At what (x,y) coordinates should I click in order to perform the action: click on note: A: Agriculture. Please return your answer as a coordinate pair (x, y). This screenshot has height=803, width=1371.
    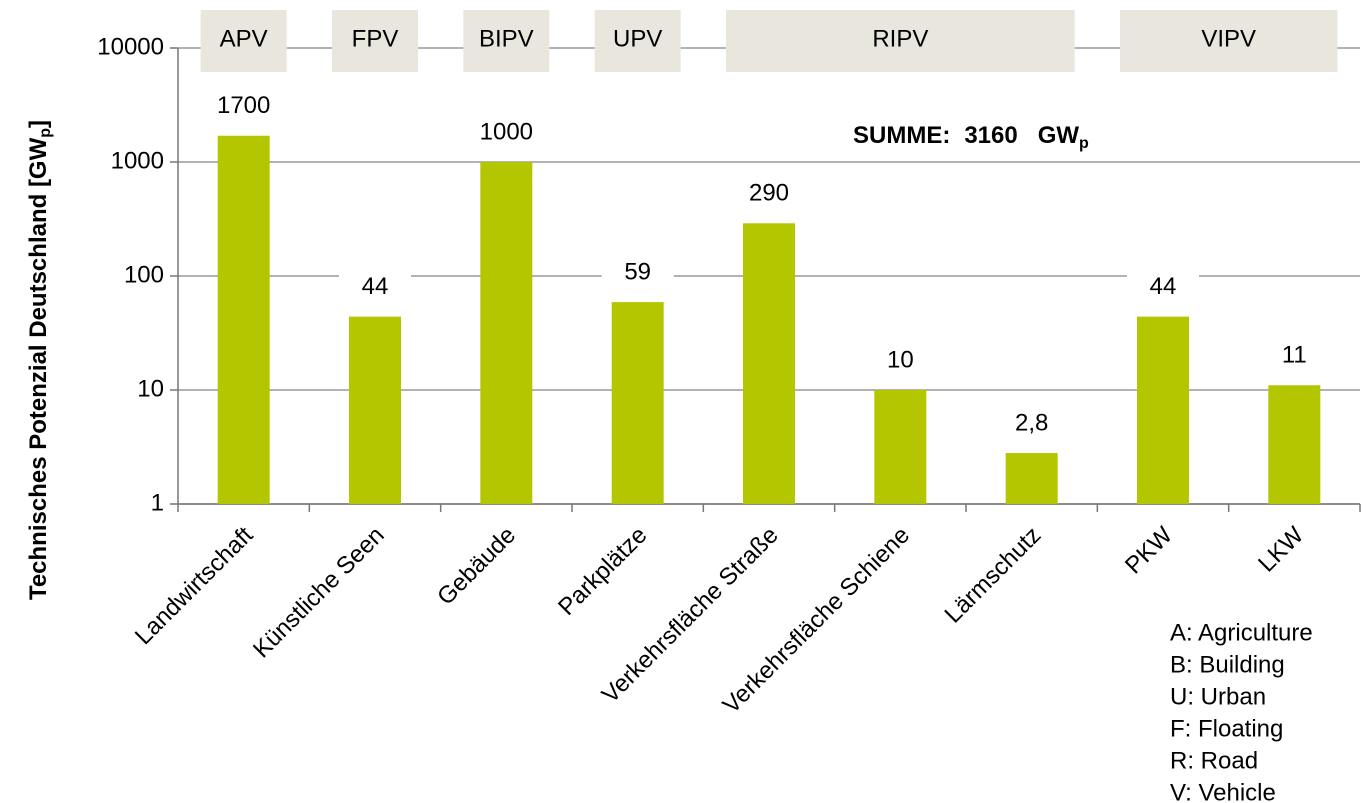
    Looking at the image, I should click on (1241, 632).